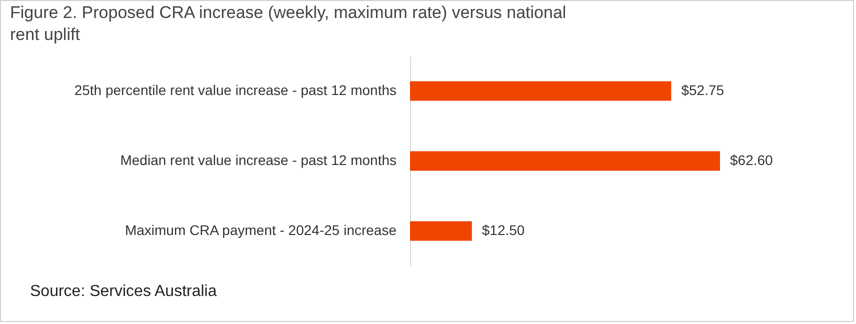 This screenshot has width=856, height=324. I want to click on y-tick-label: Maximum CRA payment - 2024-25 increase, so click(260, 230).